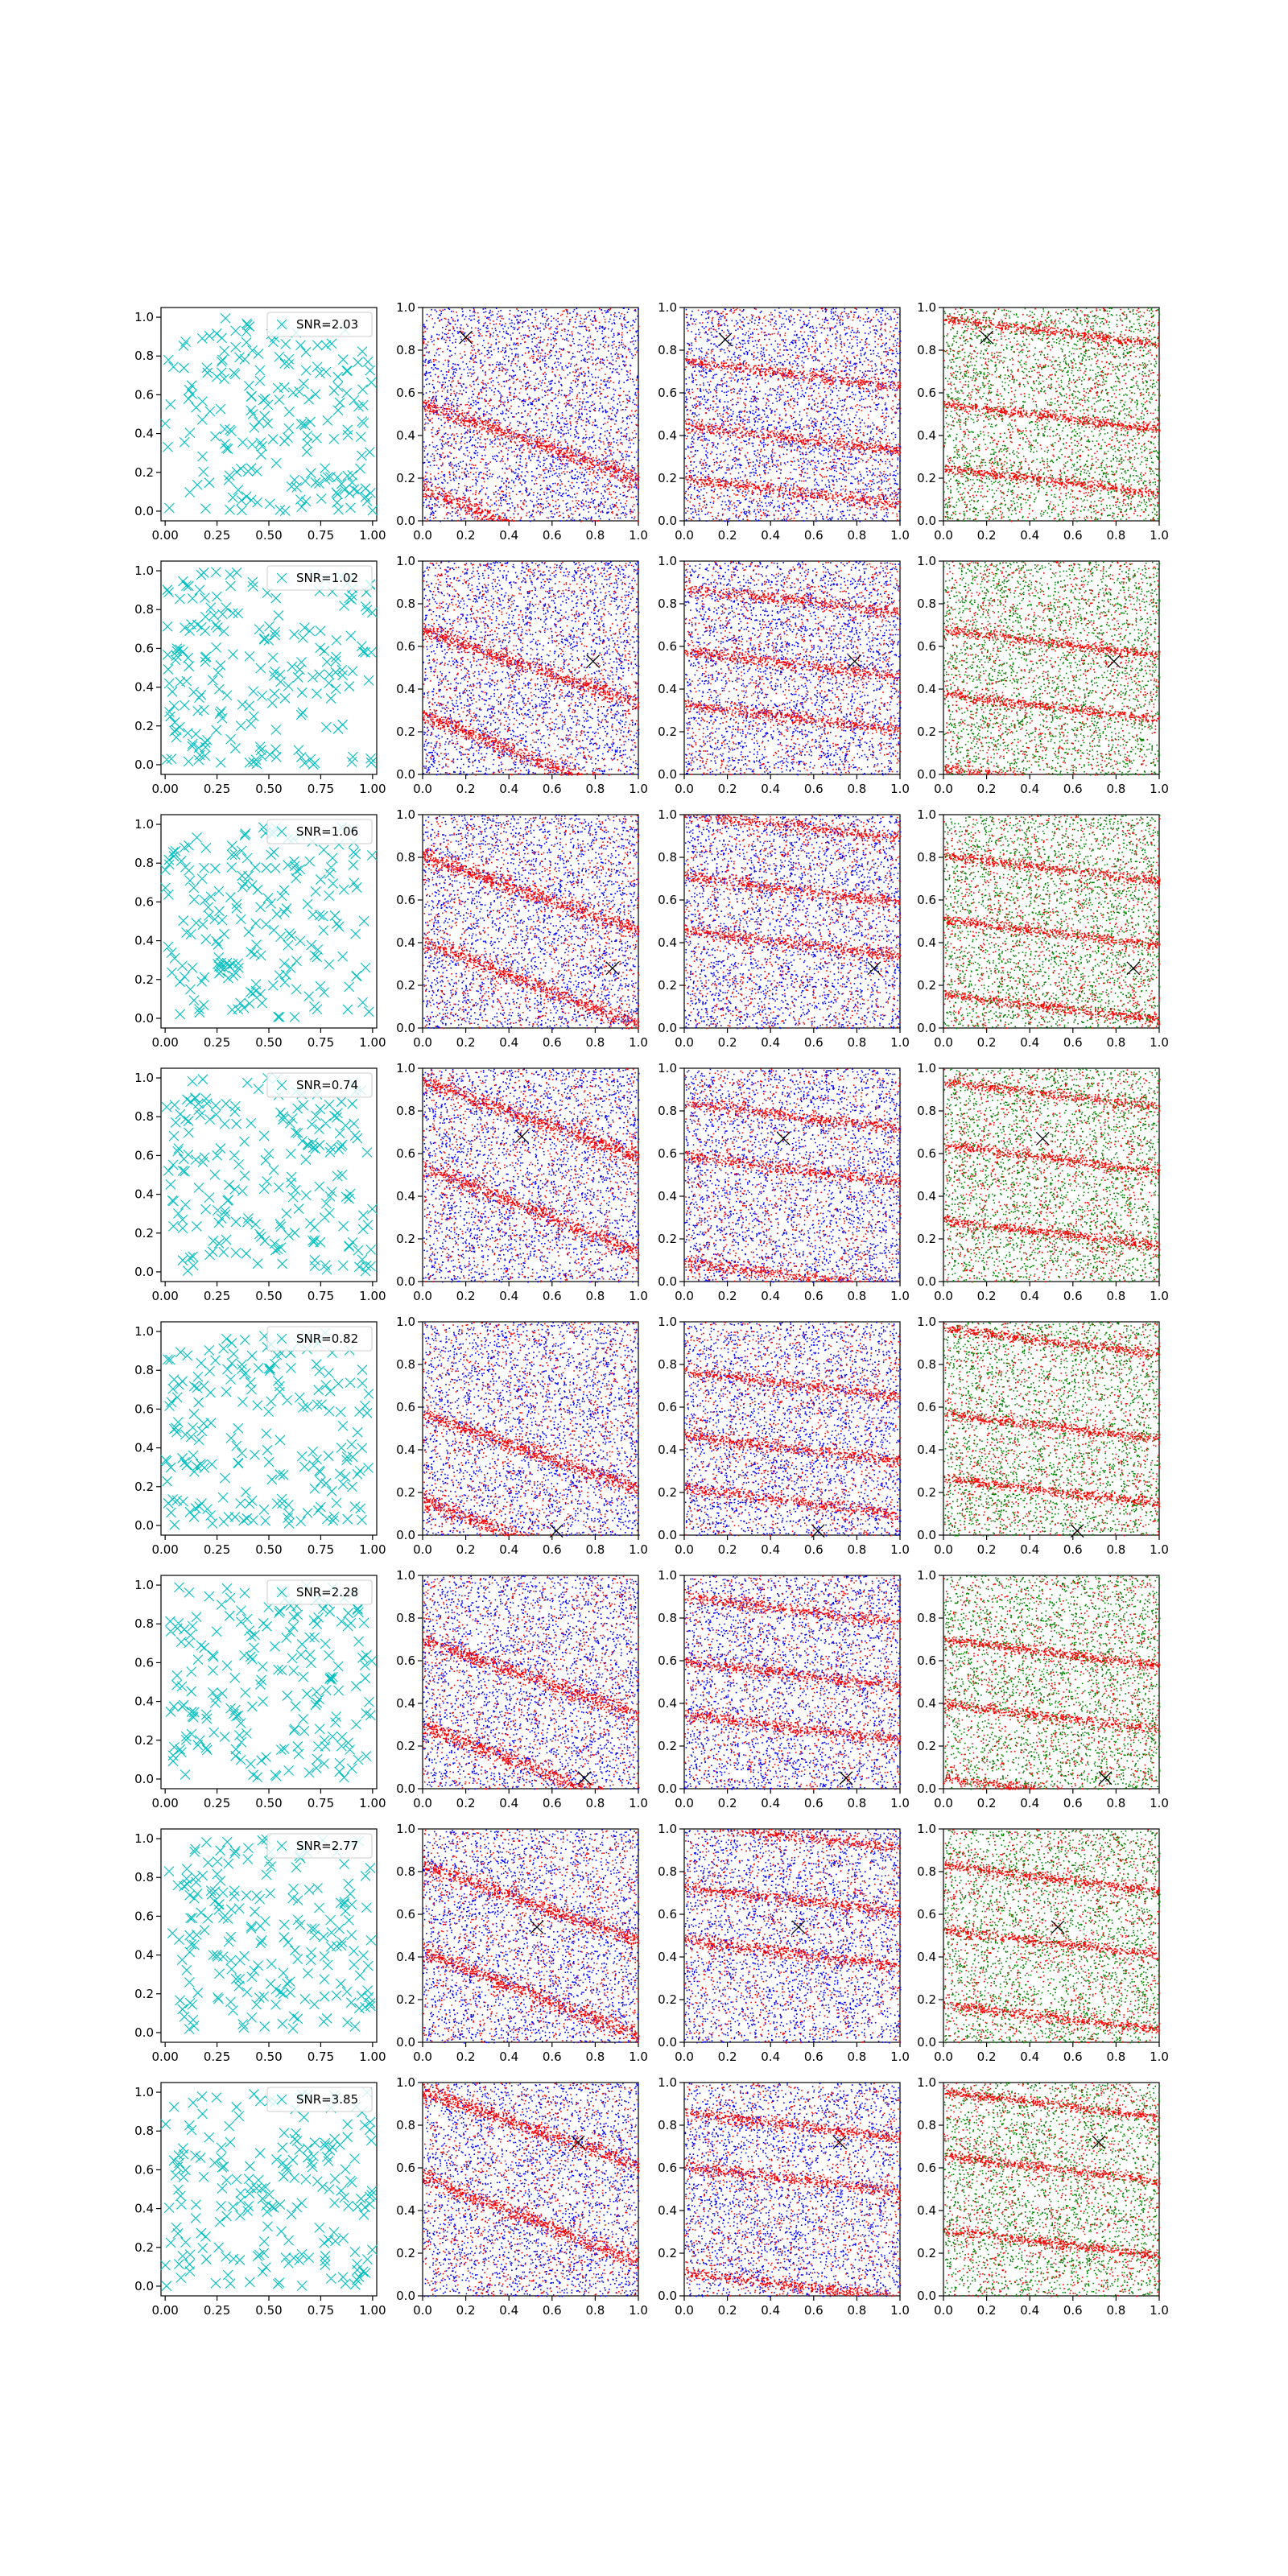 Image resolution: width=1288 pixels, height=2576 pixels. What do you see at coordinates (372, 1296) in the screenshot?
I see `x-tick-label: 1.00` at bounding box center [372, 1296].